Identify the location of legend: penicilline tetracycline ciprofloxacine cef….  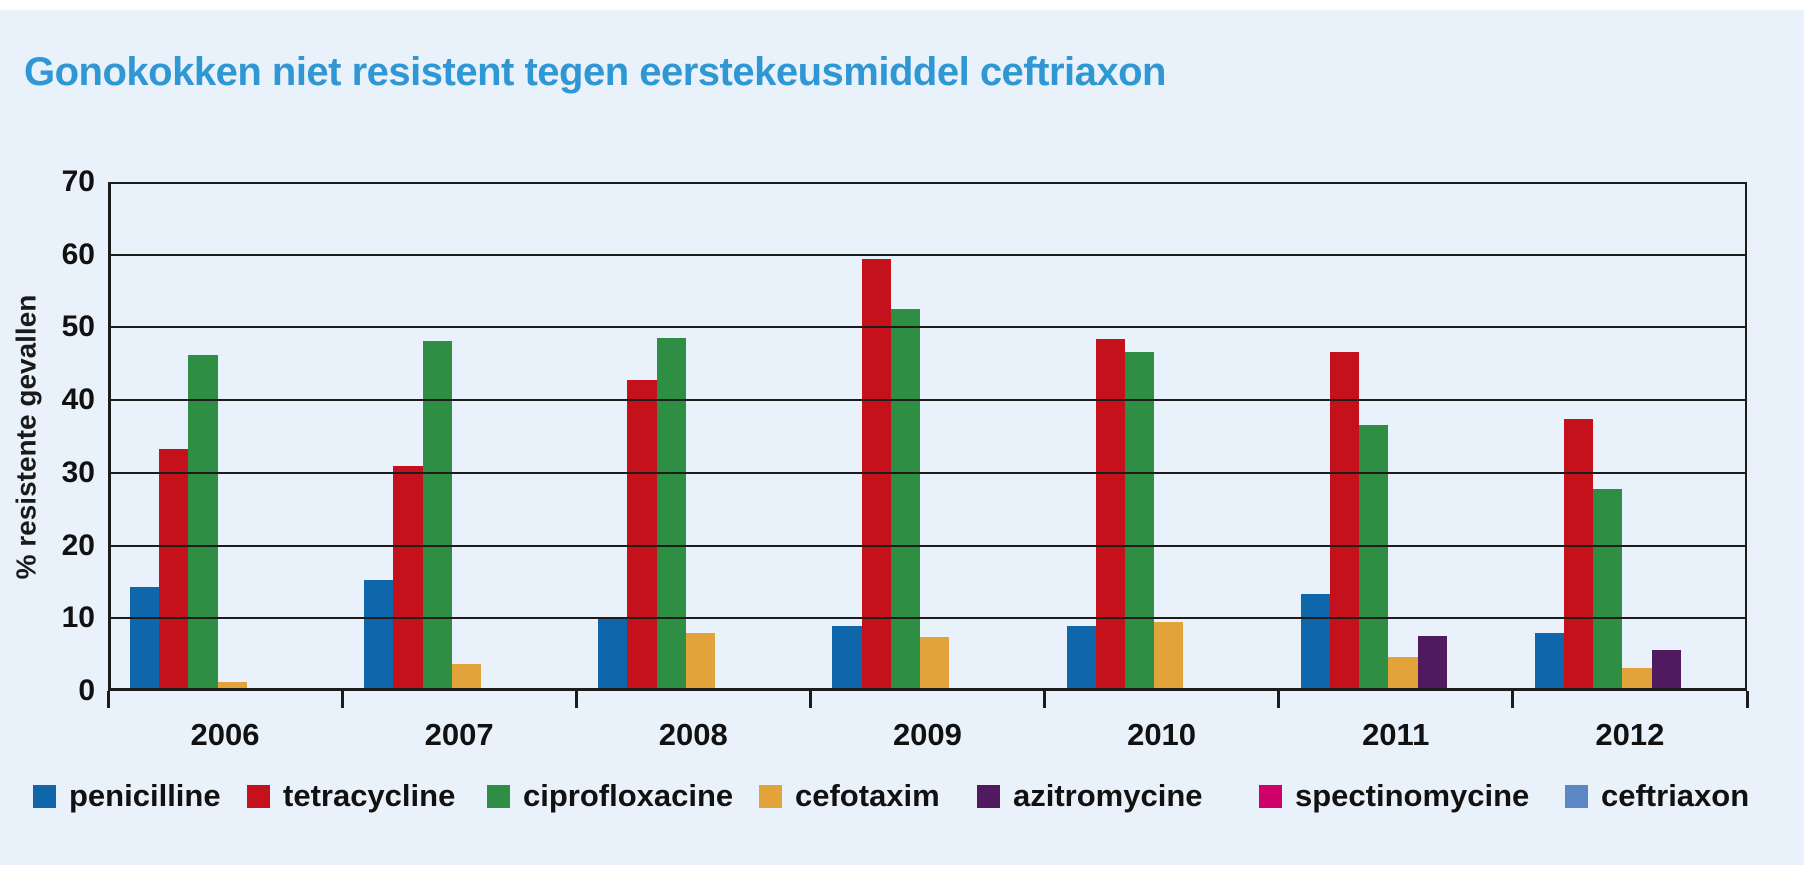
(902, 798).